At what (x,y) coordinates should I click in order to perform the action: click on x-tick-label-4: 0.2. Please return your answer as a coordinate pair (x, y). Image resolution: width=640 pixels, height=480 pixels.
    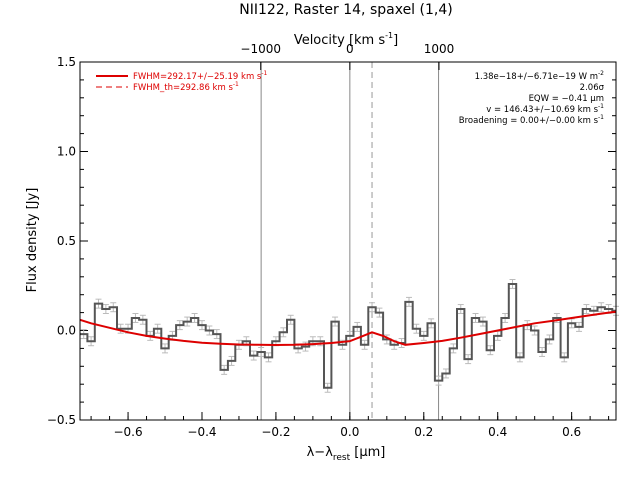
    Looking at the image, I should click on (423, 432).